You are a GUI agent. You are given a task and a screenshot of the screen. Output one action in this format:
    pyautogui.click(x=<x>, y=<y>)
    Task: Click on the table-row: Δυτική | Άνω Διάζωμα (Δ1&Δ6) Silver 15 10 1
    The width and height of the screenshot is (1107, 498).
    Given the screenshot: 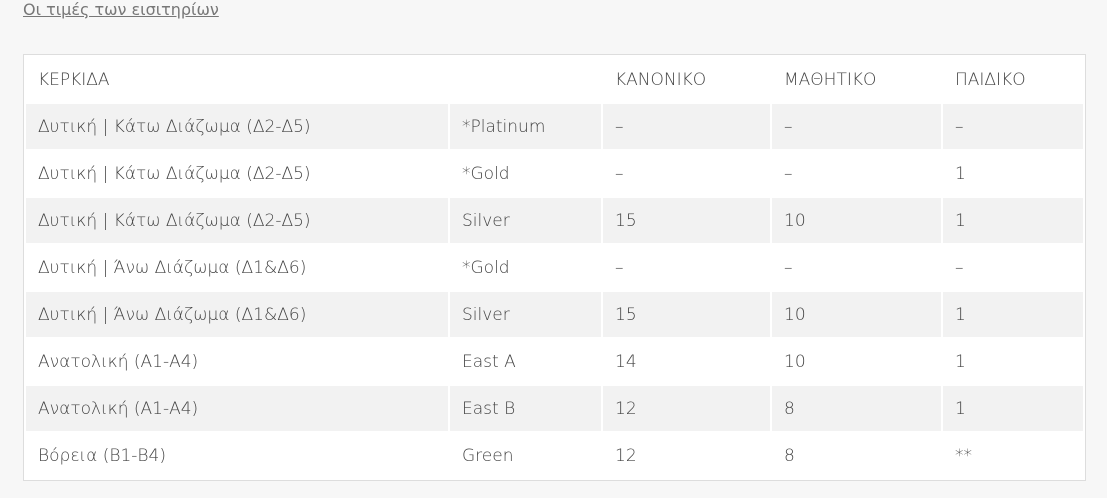 What is the action you would take?
    pyautogui.click(x=554, y=314)
    